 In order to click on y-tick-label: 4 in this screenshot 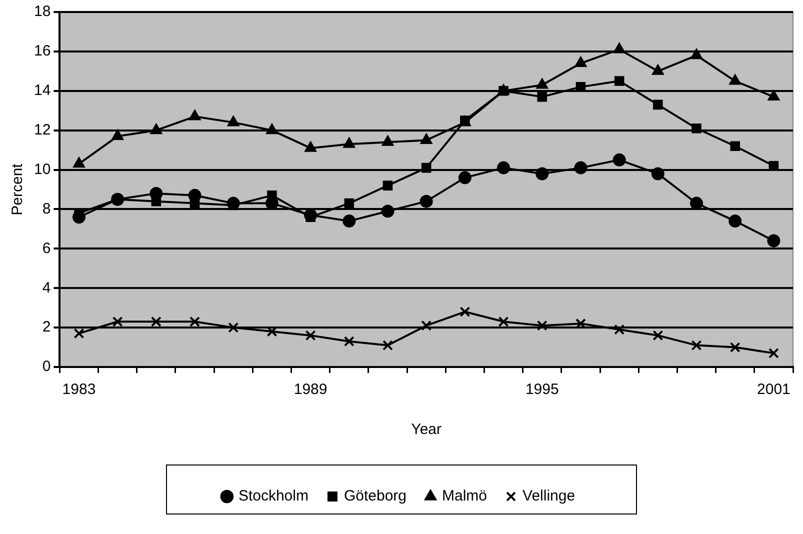, I will do `click(46, 287)`.